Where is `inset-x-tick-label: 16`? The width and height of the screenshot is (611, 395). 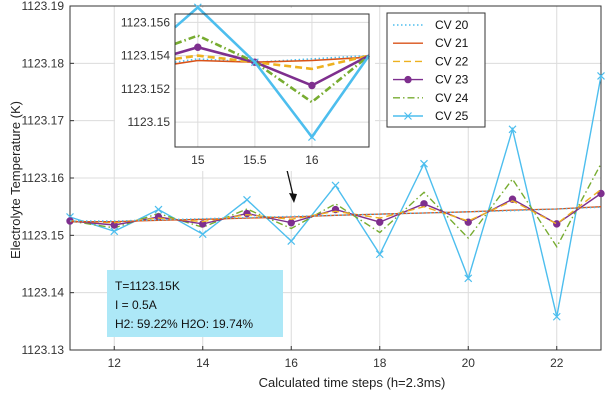 inset-x-tick-label: 16 is located at coordinates (312, 160).